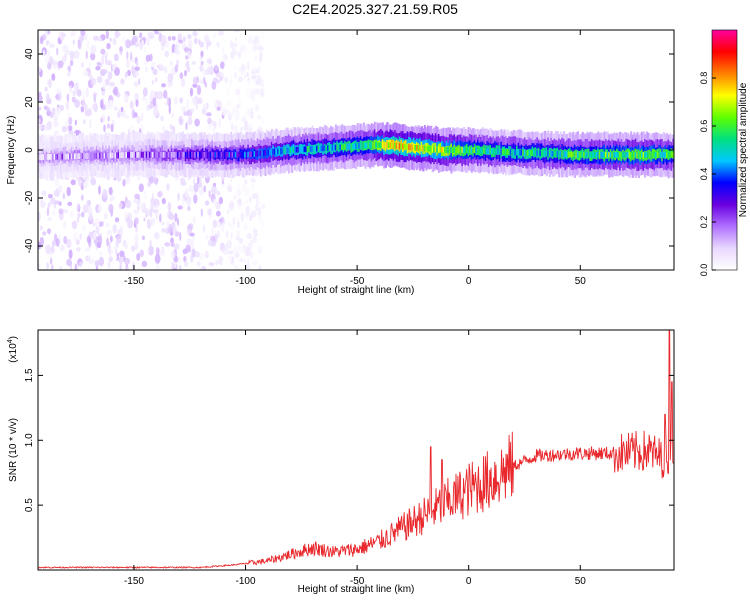 The image size is (750, 600). What do you see at coordinates (357, 281) in the screenshot?
I see `x-tick-label: -50` at bounding box center [357, 281].